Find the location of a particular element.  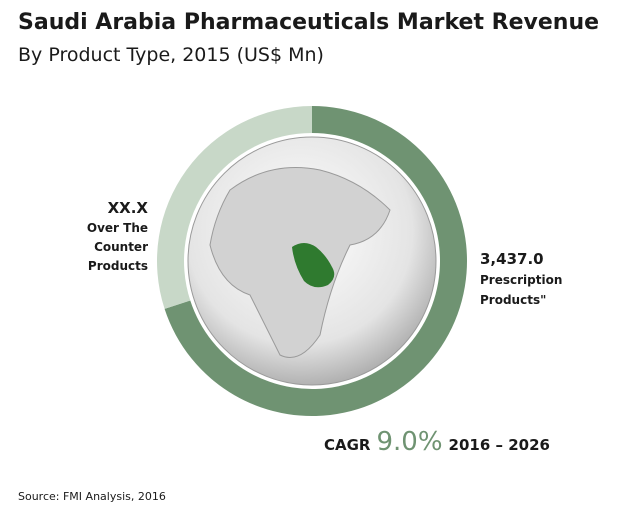

cagr: CAGR 9.0% 2016 – 2026 is located at coordinates (437, 442).